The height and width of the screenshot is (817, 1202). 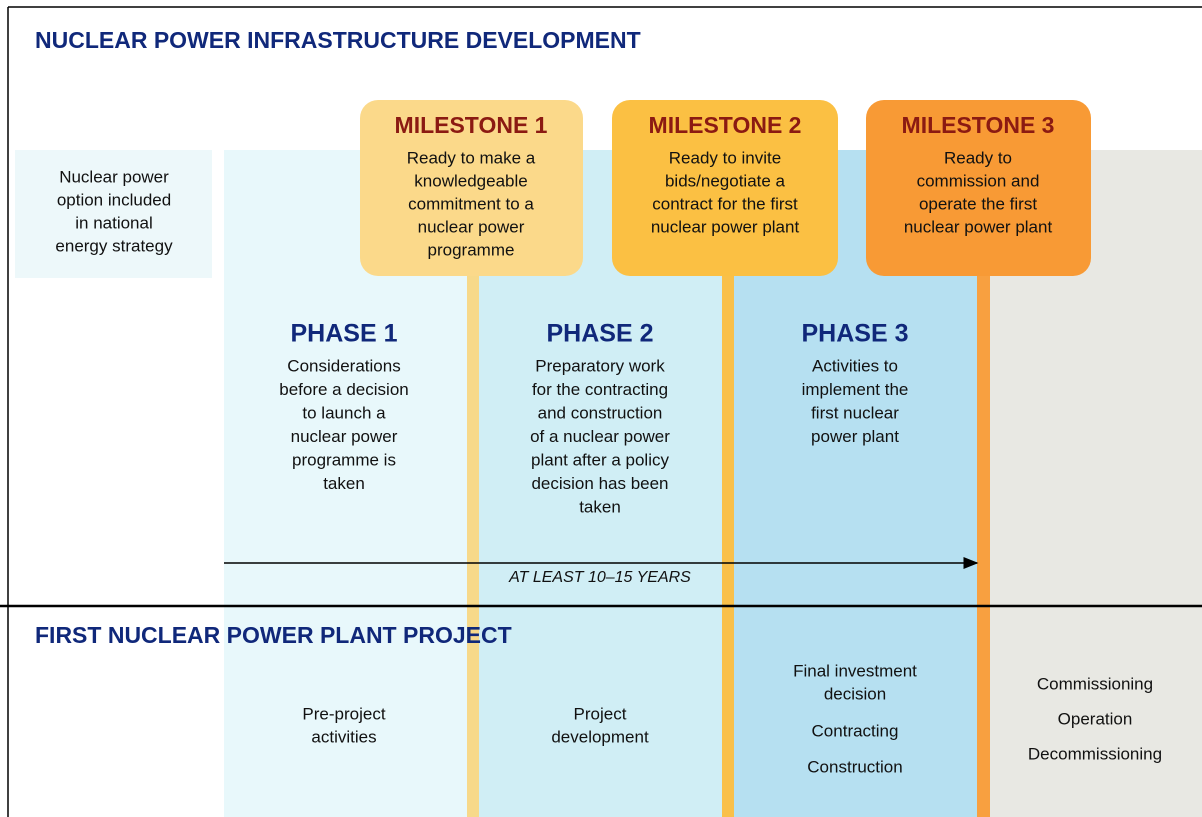 What do you see at coordinates (600, 736) in the screenshot?
I see `project-item: development` at bounding box center [600, 736].